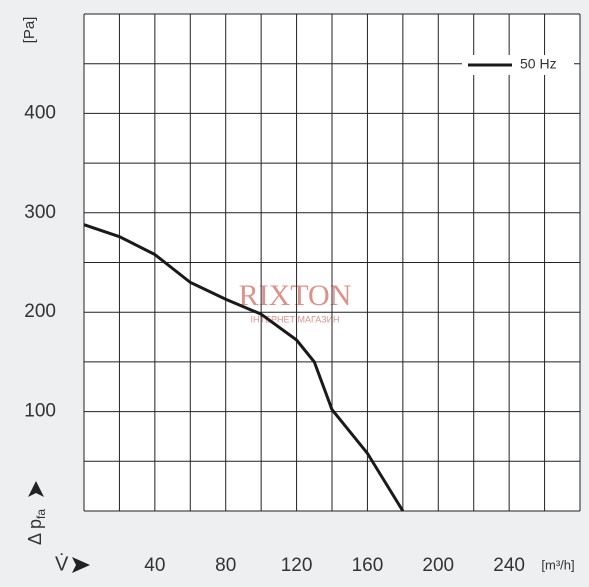  What do you see at coordinates (557, 564) in the screenshot?
I see `x-unit: [m³/h]` at bounding box center [557, 564].